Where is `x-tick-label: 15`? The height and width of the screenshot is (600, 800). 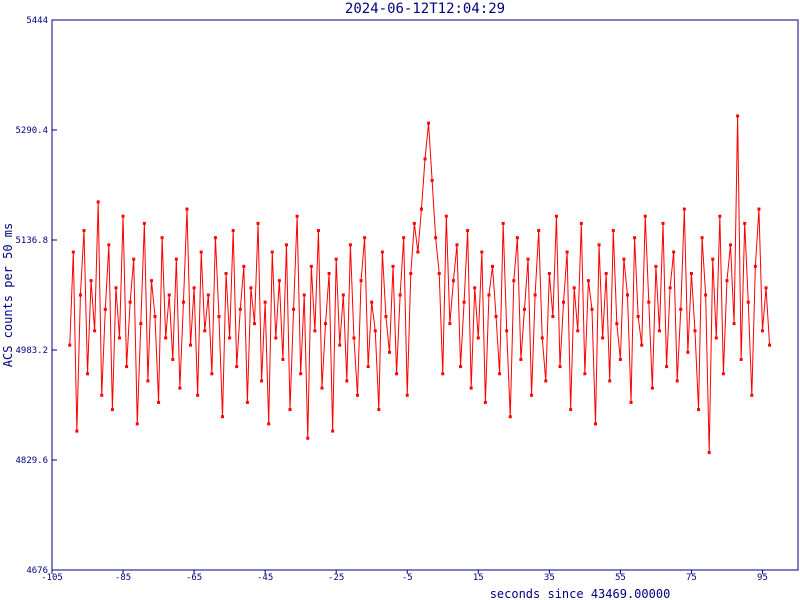
x-tick-label: 15 is located at coordinates (478, 578).